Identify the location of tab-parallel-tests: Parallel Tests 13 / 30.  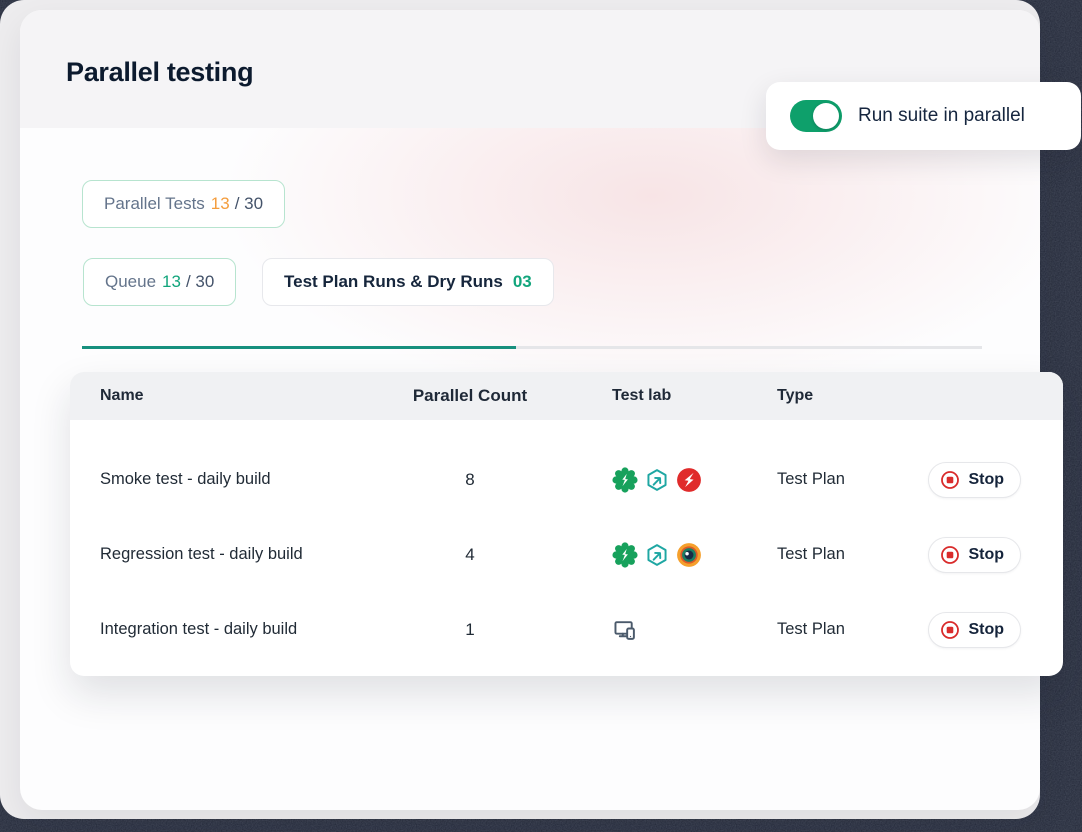
(184, 204).